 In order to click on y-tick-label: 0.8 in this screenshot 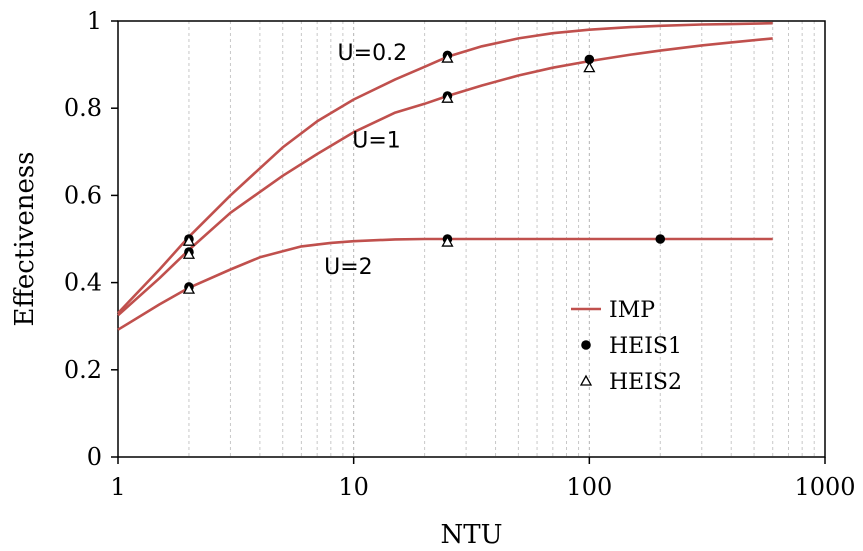, I will do `click(83, 108)`.